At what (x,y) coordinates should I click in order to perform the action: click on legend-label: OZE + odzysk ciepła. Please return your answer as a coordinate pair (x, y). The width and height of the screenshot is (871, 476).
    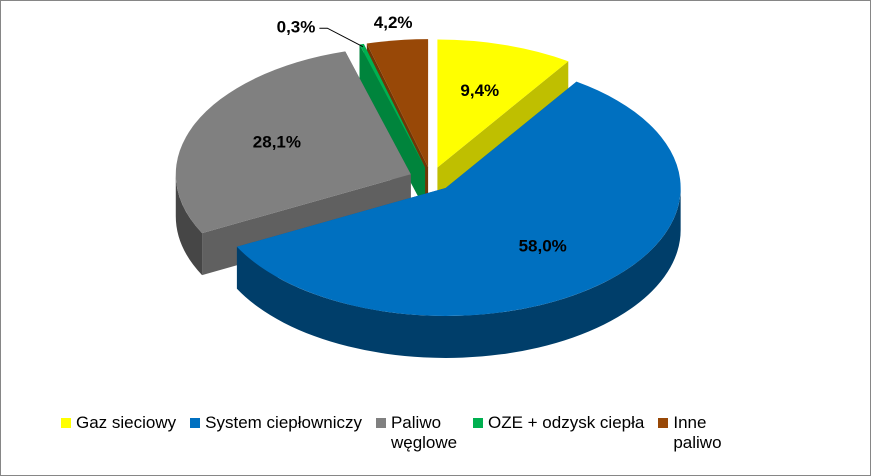
    Looking at the image, I should click on (566, 422).